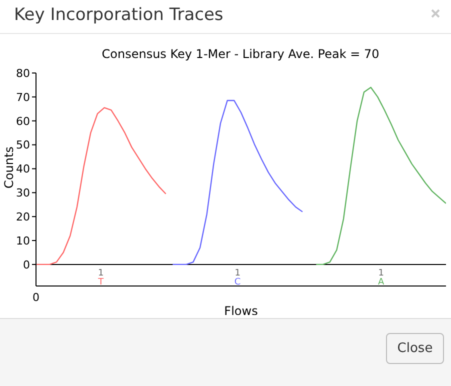 This screenshot has width=451, height=386. Describe the element at coordinates (23, 169) in the screenshot. I see `y-tick-label: 40` at that location.